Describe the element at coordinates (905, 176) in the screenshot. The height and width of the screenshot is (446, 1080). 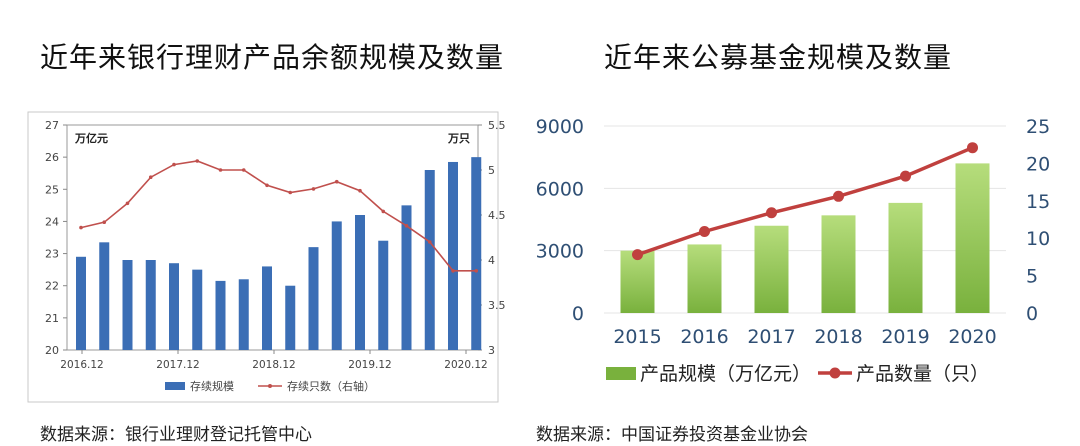
I see `line-point-2019` at that location.